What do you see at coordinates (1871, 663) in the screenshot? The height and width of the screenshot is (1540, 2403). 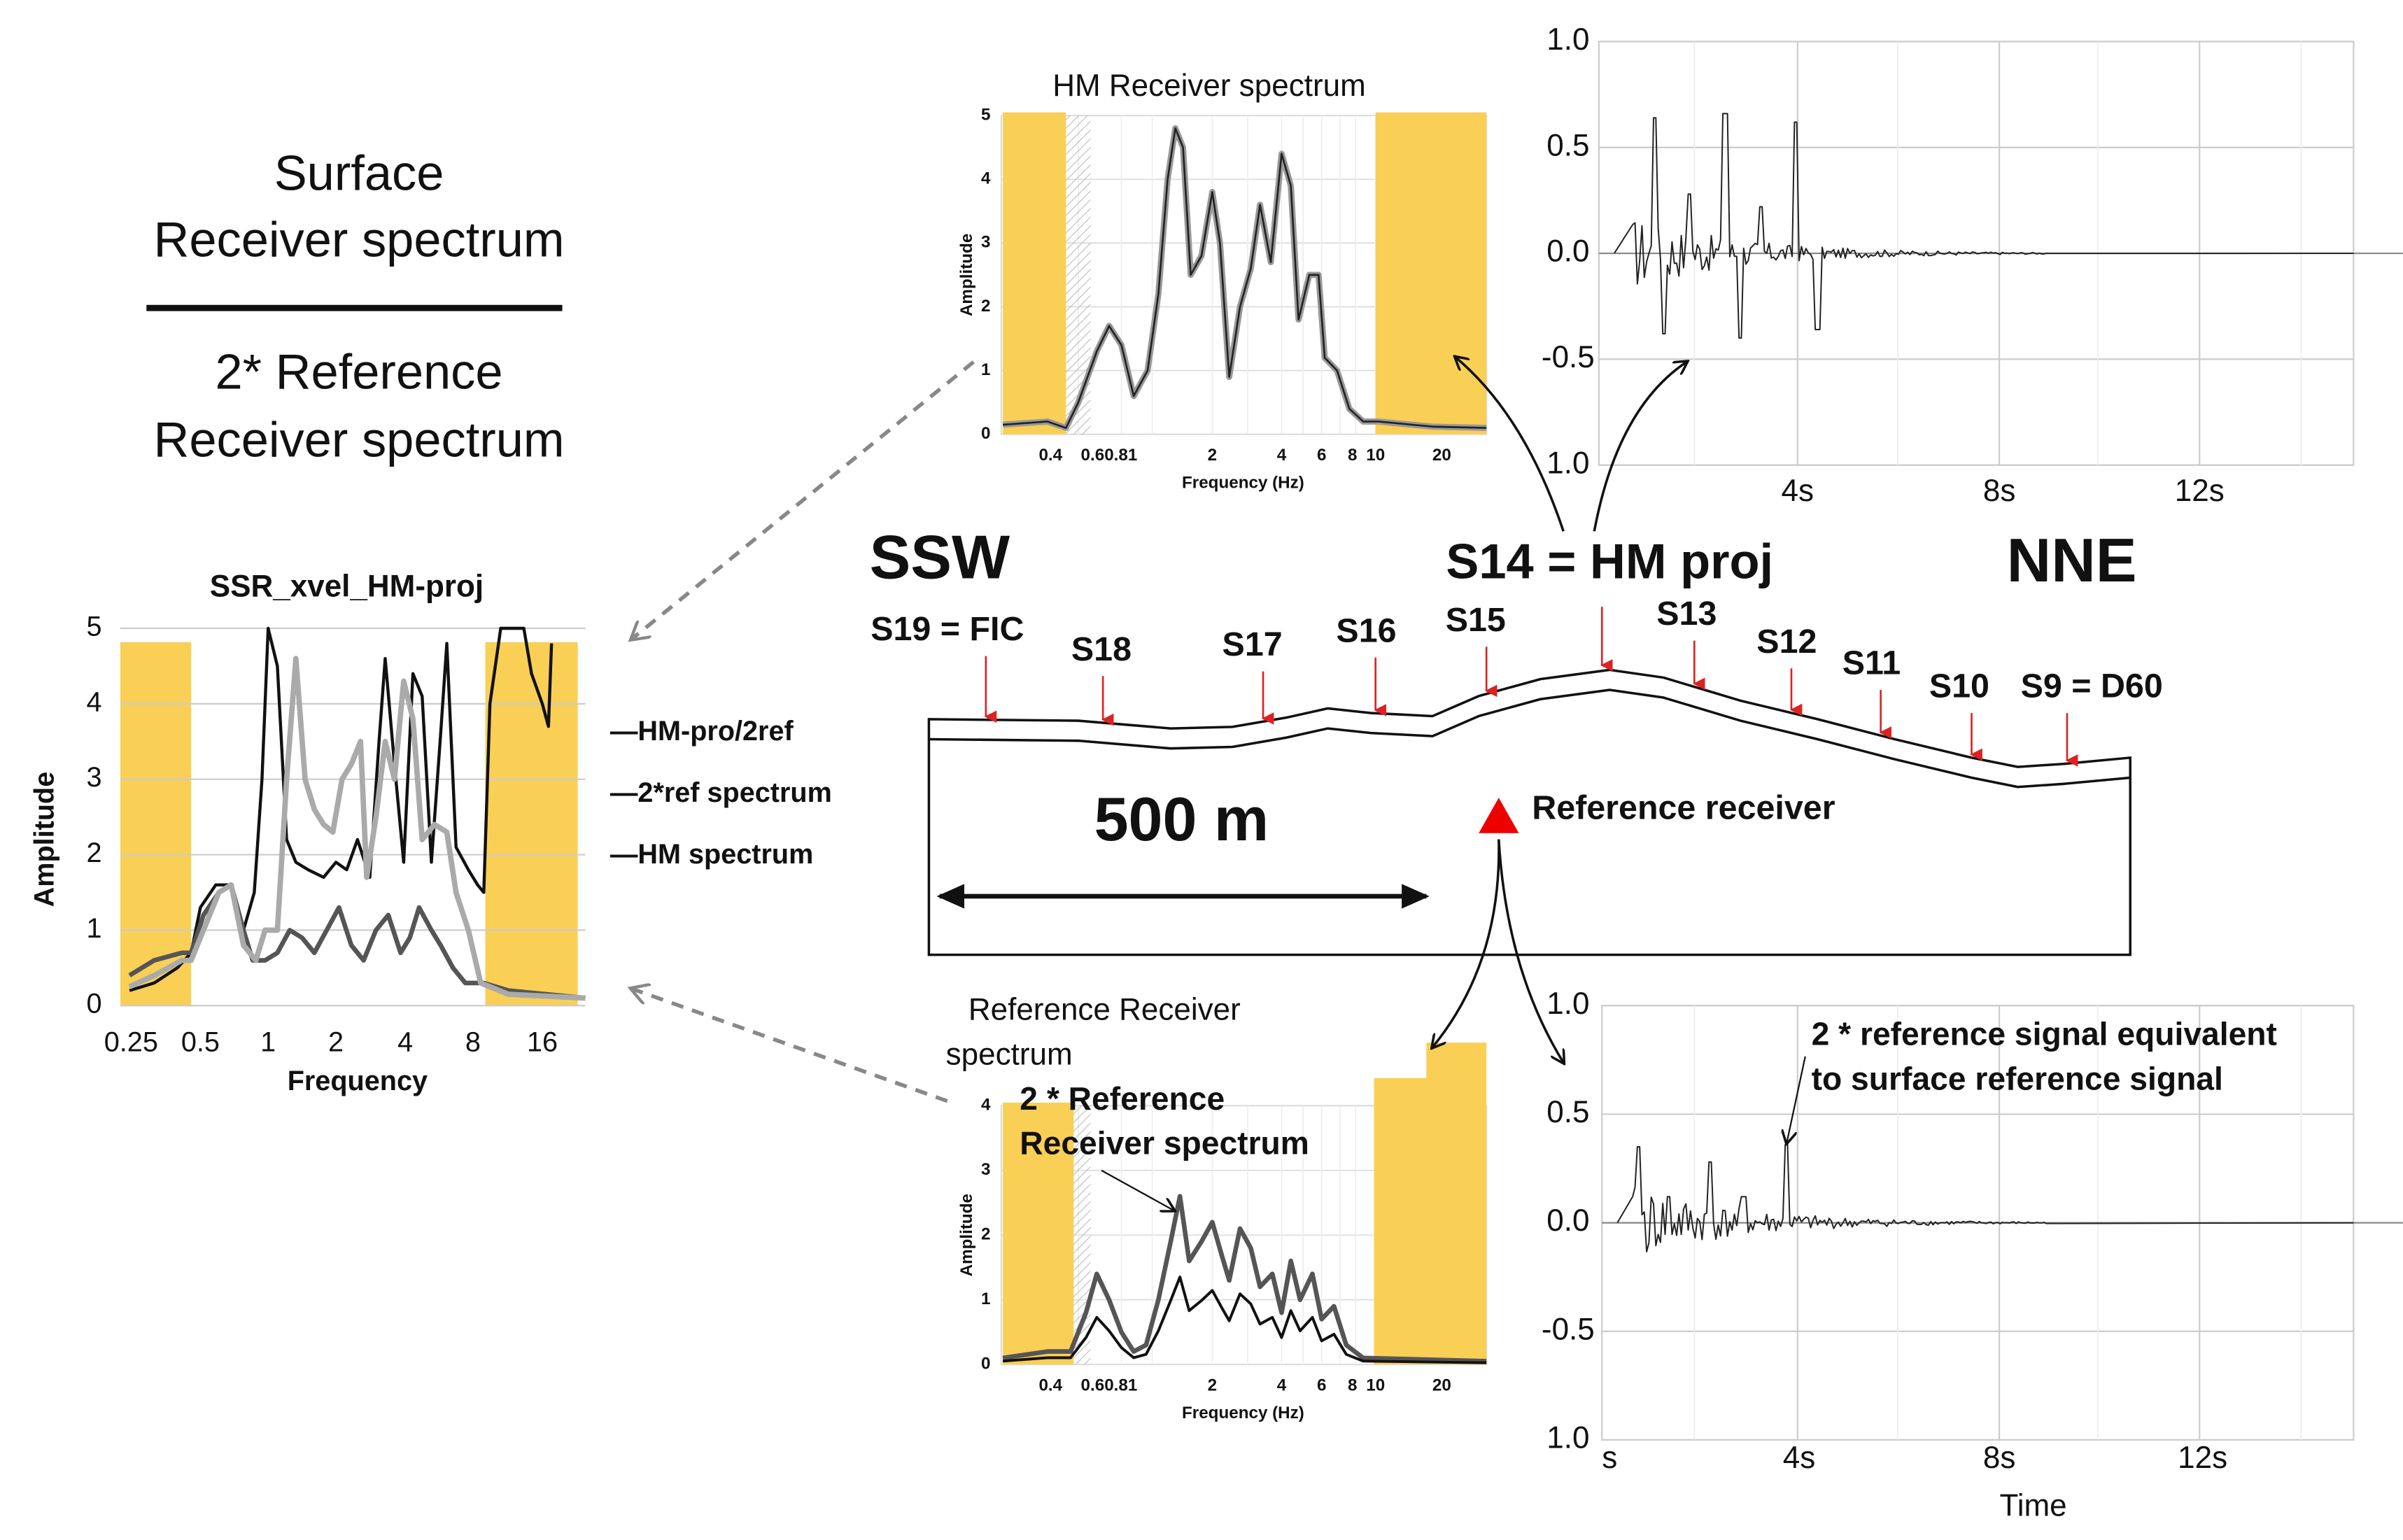 I see `station-label: S11` at bounding box center [1871, 663].